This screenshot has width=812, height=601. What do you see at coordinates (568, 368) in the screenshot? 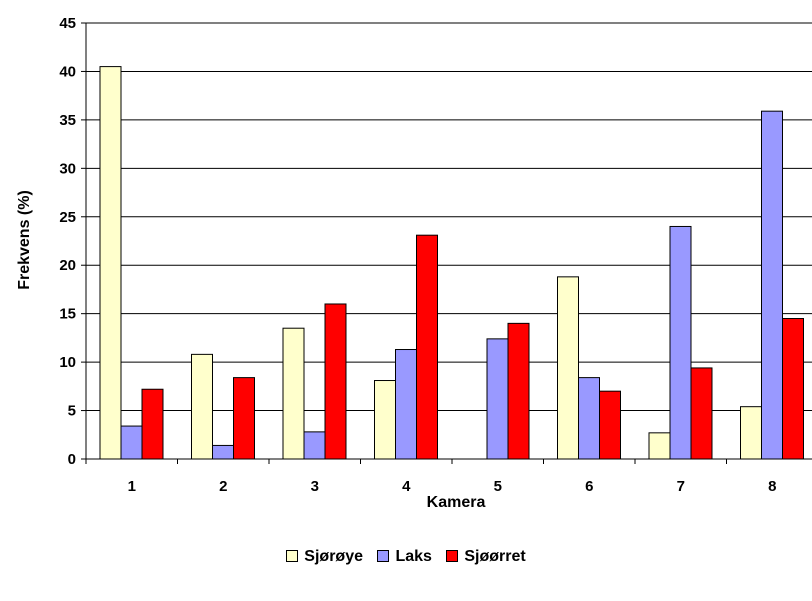
I see `bar-Sjørøye-6` at bounding box center [568, 368].